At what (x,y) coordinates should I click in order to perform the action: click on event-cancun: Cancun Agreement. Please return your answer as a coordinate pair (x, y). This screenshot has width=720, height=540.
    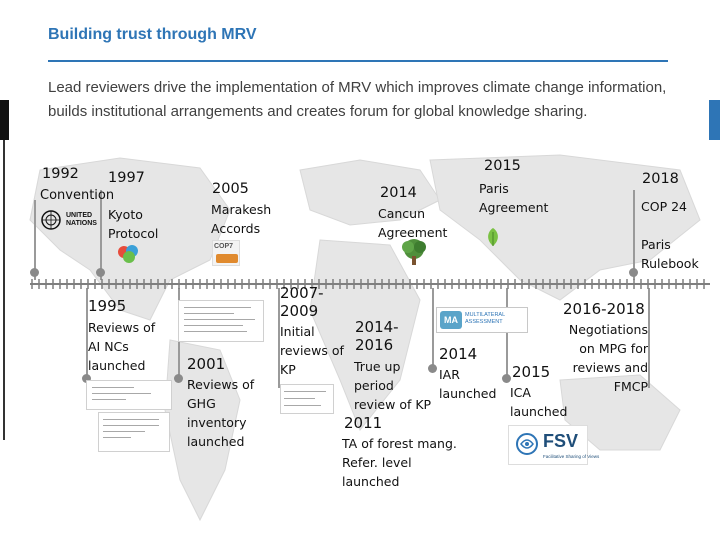
    Looking at the image, I should click on (413, 223).